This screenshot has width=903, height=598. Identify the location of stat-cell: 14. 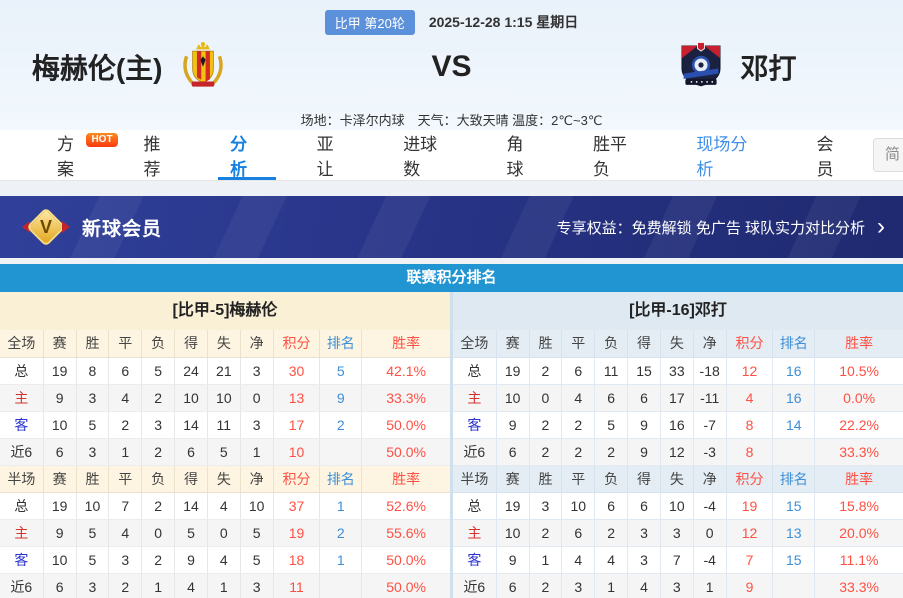
(191, 506).